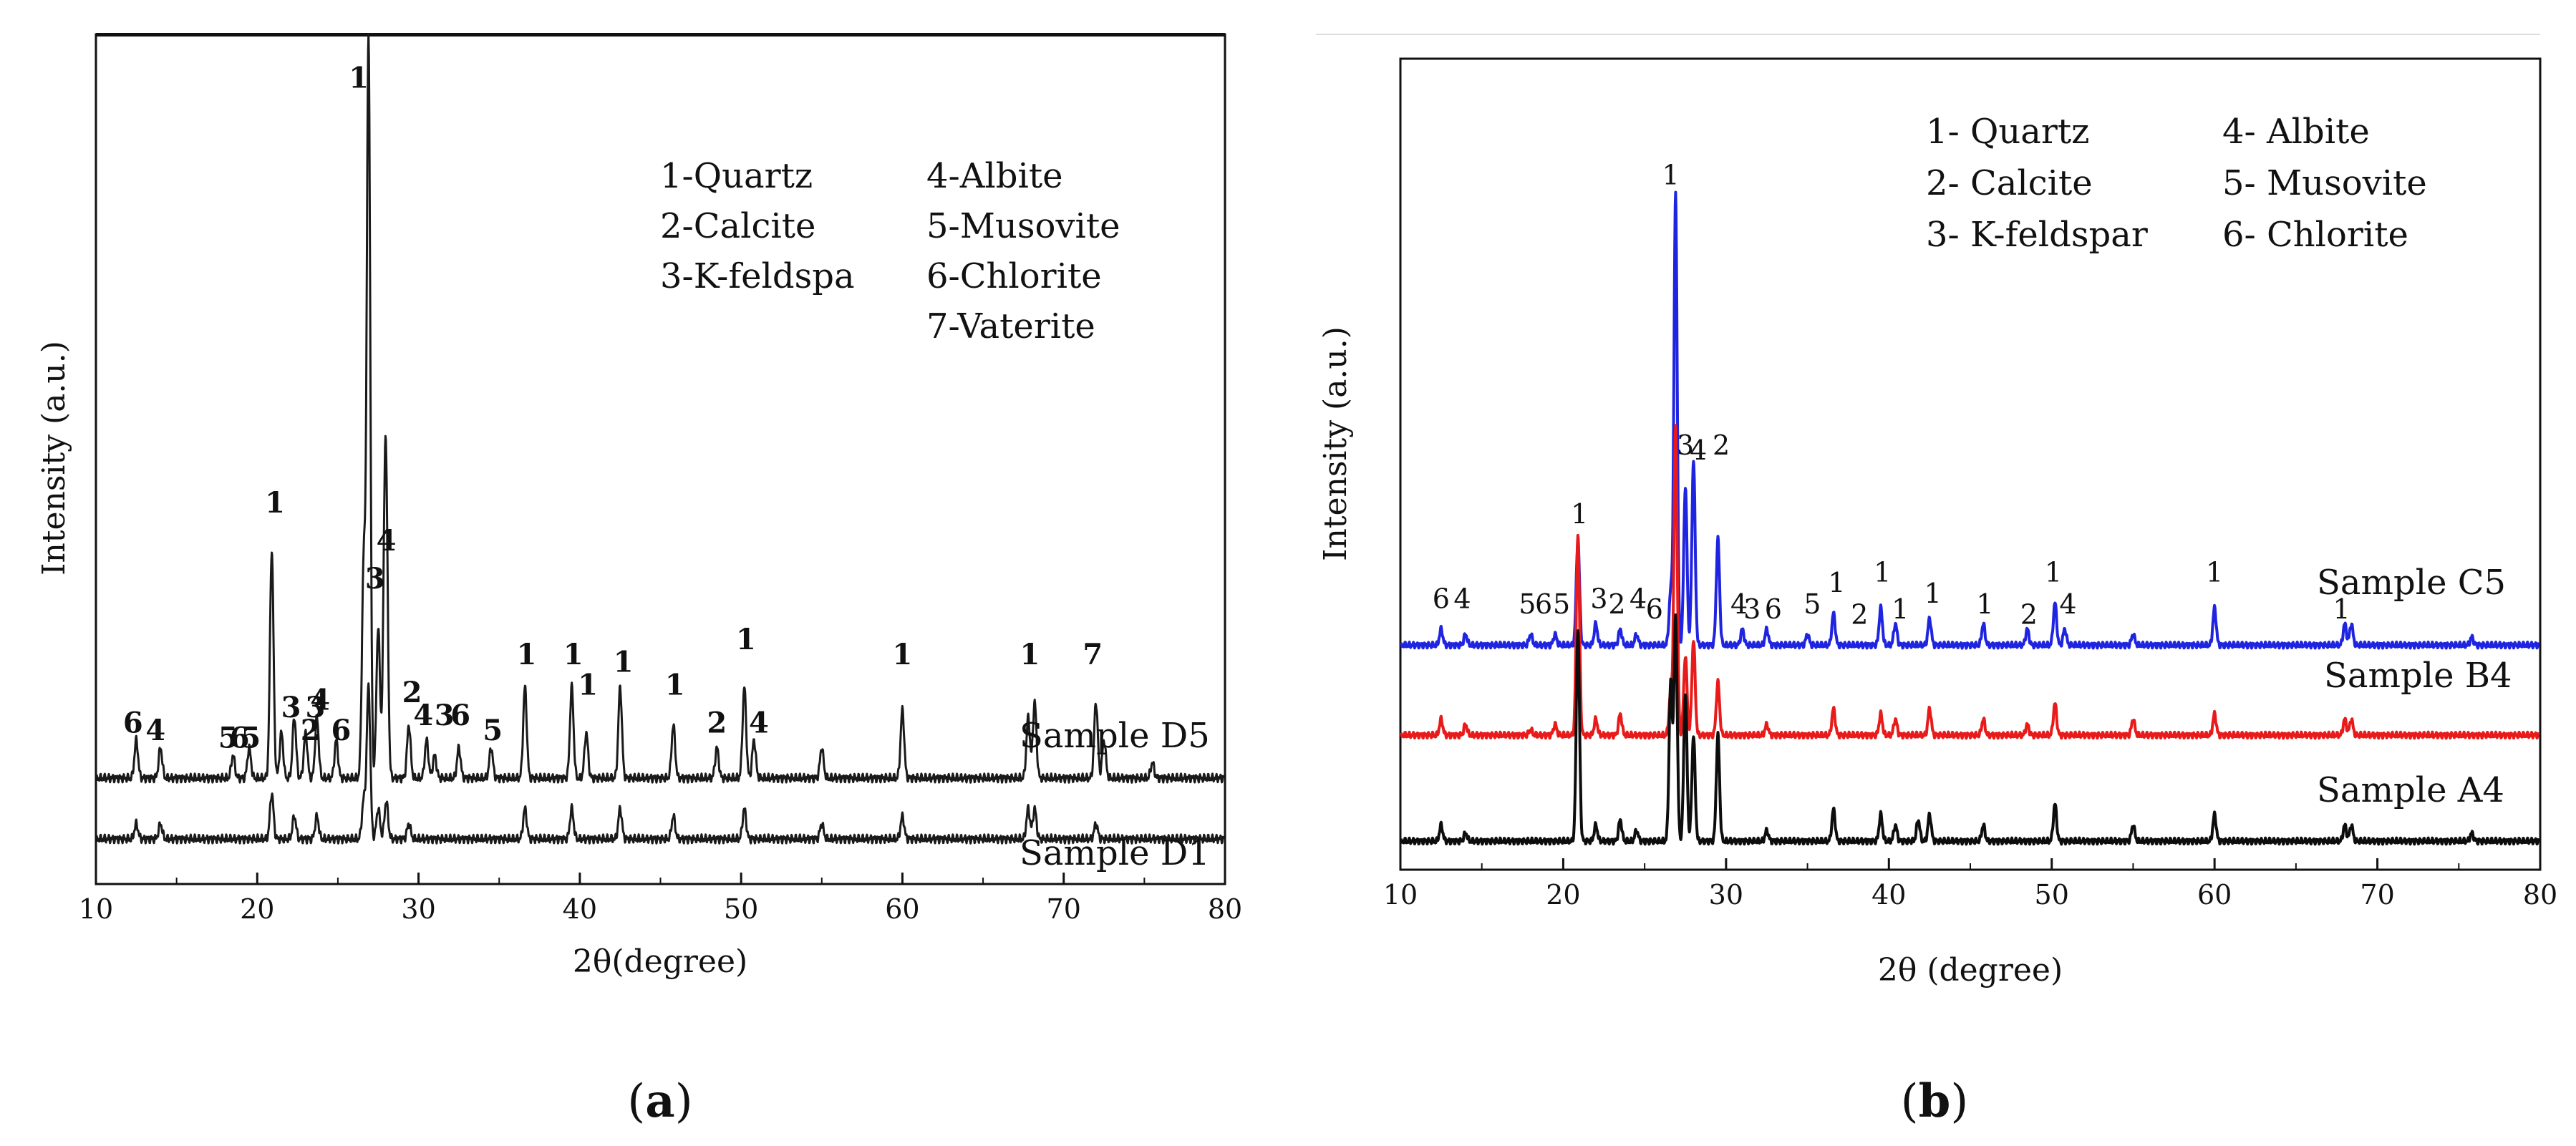 This screenshot has height=1146, width=2576. Describe the element at coordinates (1115, 736) in the screenshot. I see `series-label-sample-d5: Sample D5` at that location.